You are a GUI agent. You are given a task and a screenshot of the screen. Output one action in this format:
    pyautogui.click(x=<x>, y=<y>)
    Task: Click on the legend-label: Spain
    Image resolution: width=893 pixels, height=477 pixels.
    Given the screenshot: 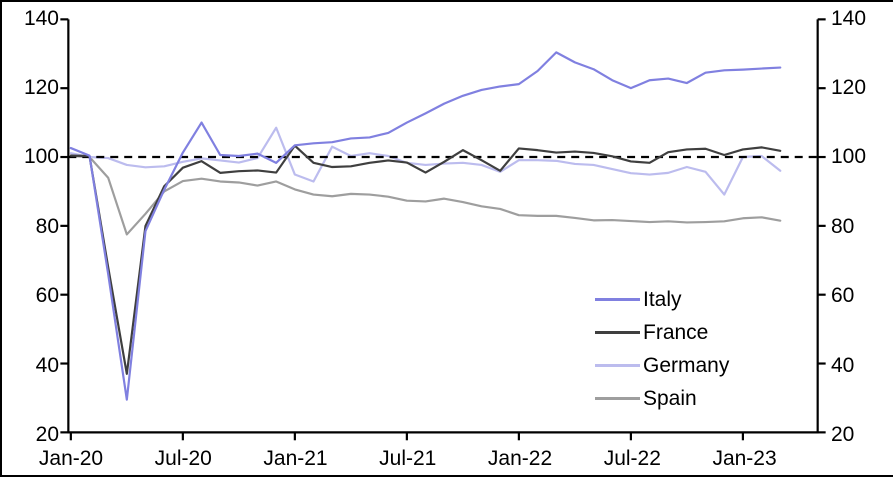 What is the action you would take?
    pyautogui.click(x=670, y=398)
    